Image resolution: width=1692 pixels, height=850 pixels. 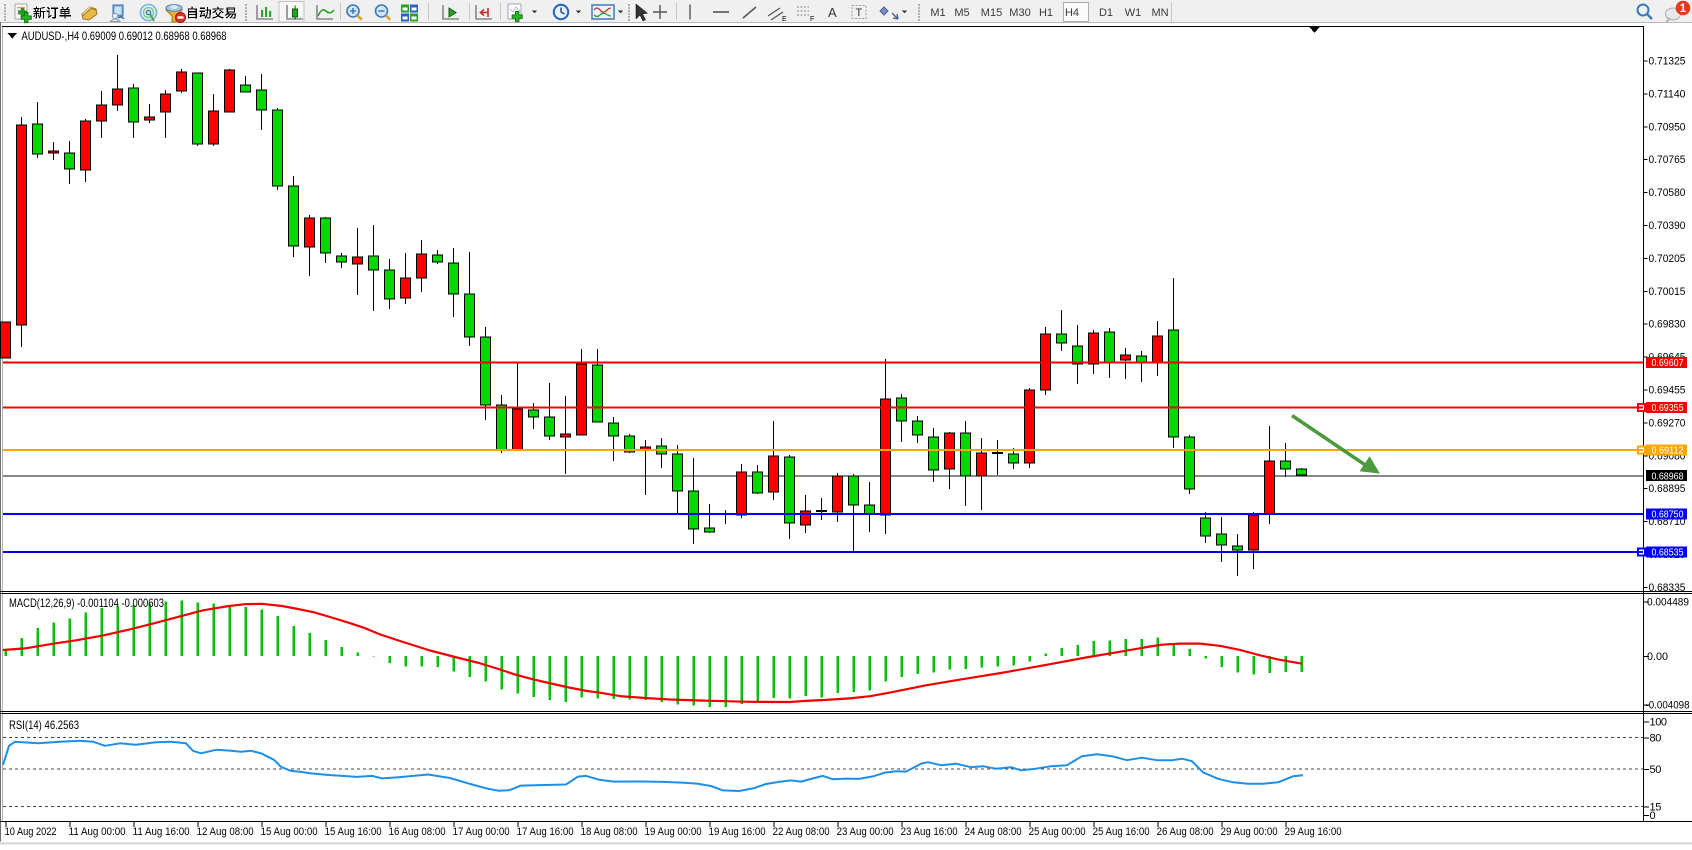 What do you see at coordinates (353, 832) in the screenshot?
I see `svg-text: 15 Aug 16:00` at bounding box center [353, 832].